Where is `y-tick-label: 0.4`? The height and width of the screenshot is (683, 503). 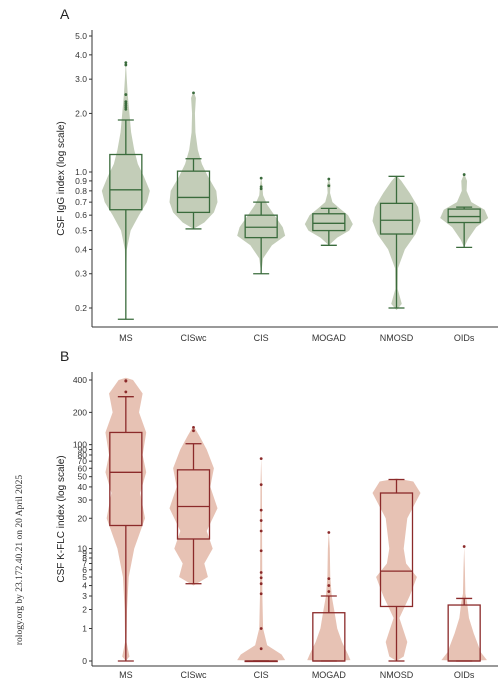
y-tick-label: 0.4 is located at coordinates (81, 249).